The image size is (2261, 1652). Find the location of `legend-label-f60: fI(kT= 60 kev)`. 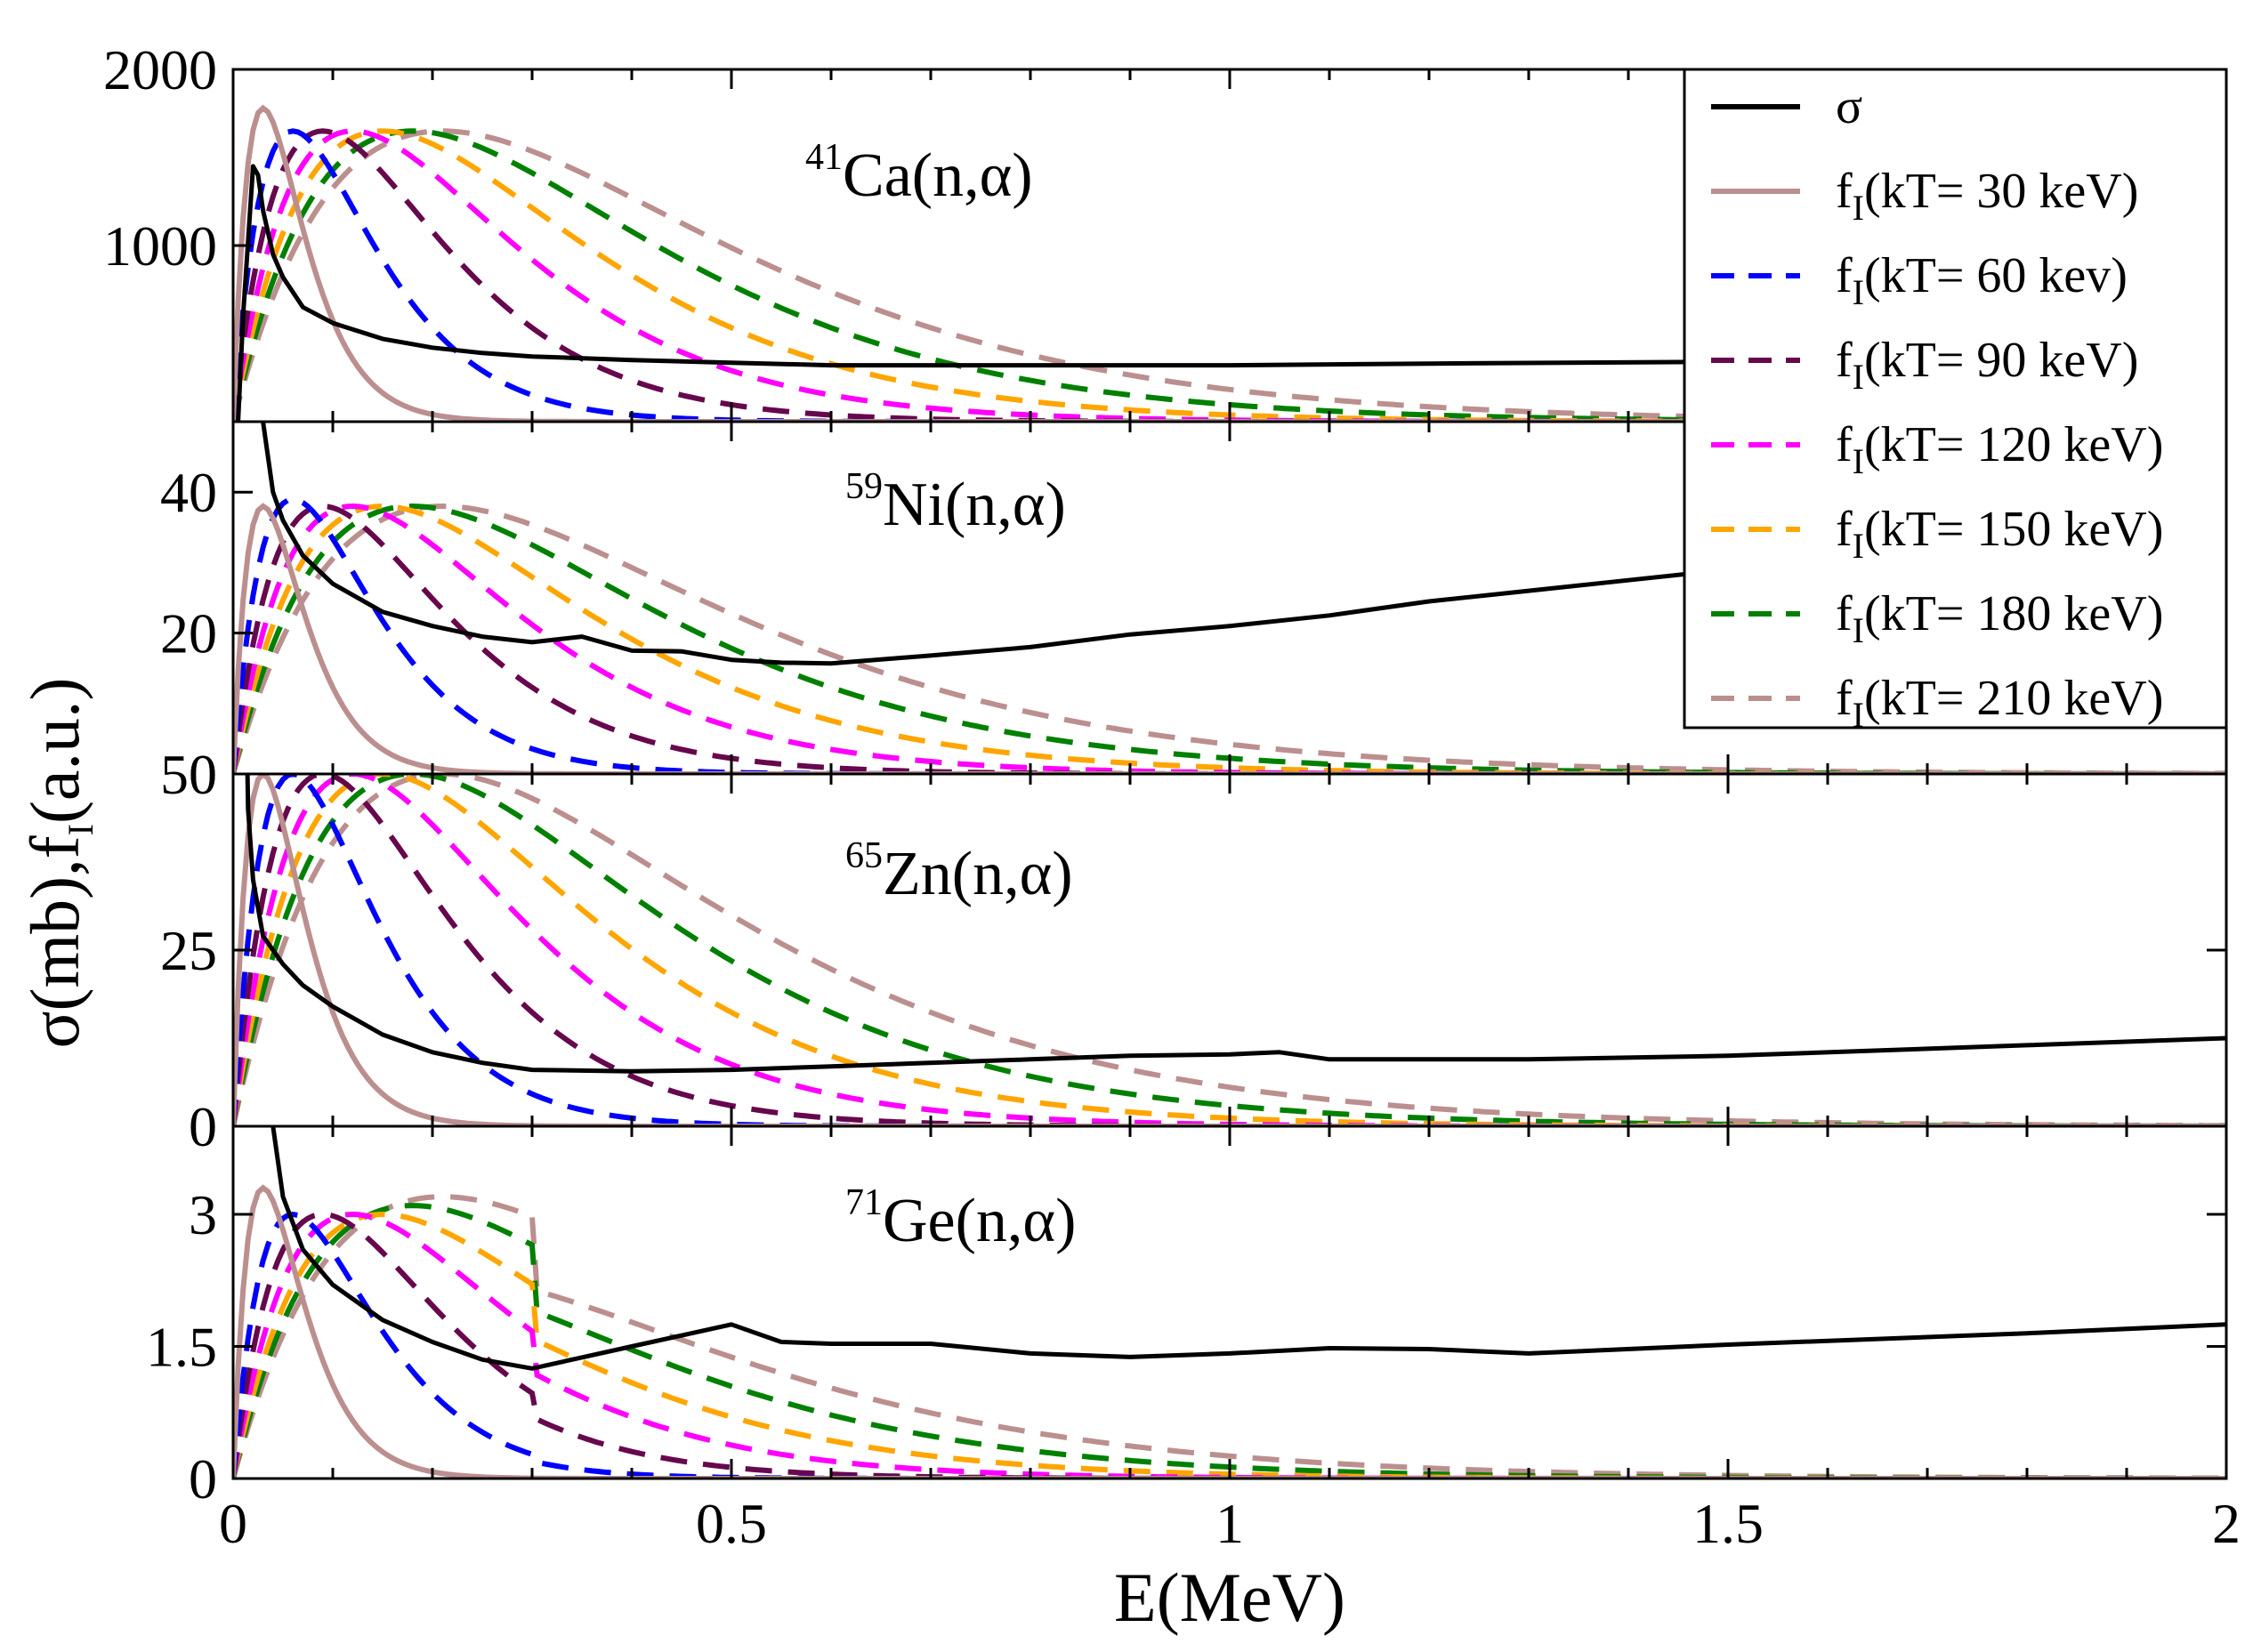

legend-label-f60: fI(kT= 60 kev) is located at coordinates (1982, 280).